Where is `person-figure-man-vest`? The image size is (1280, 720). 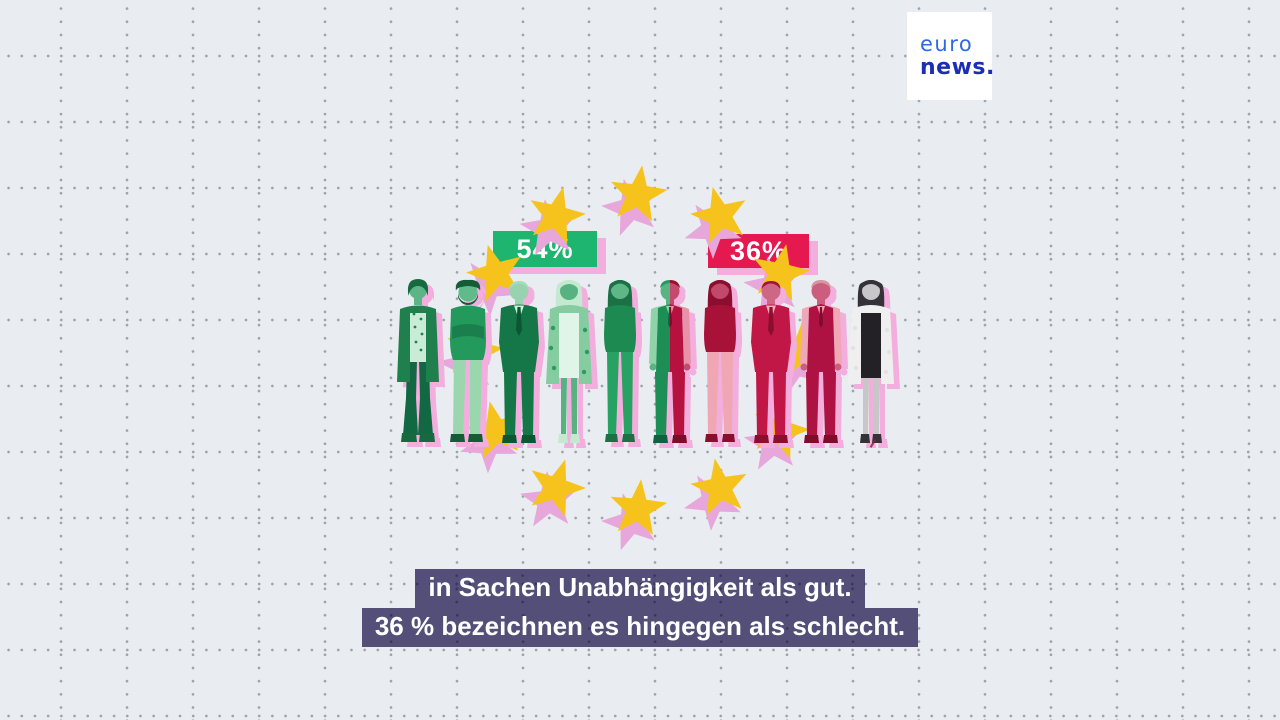 person-figure-man-vest is located at coordinates (821, 363).